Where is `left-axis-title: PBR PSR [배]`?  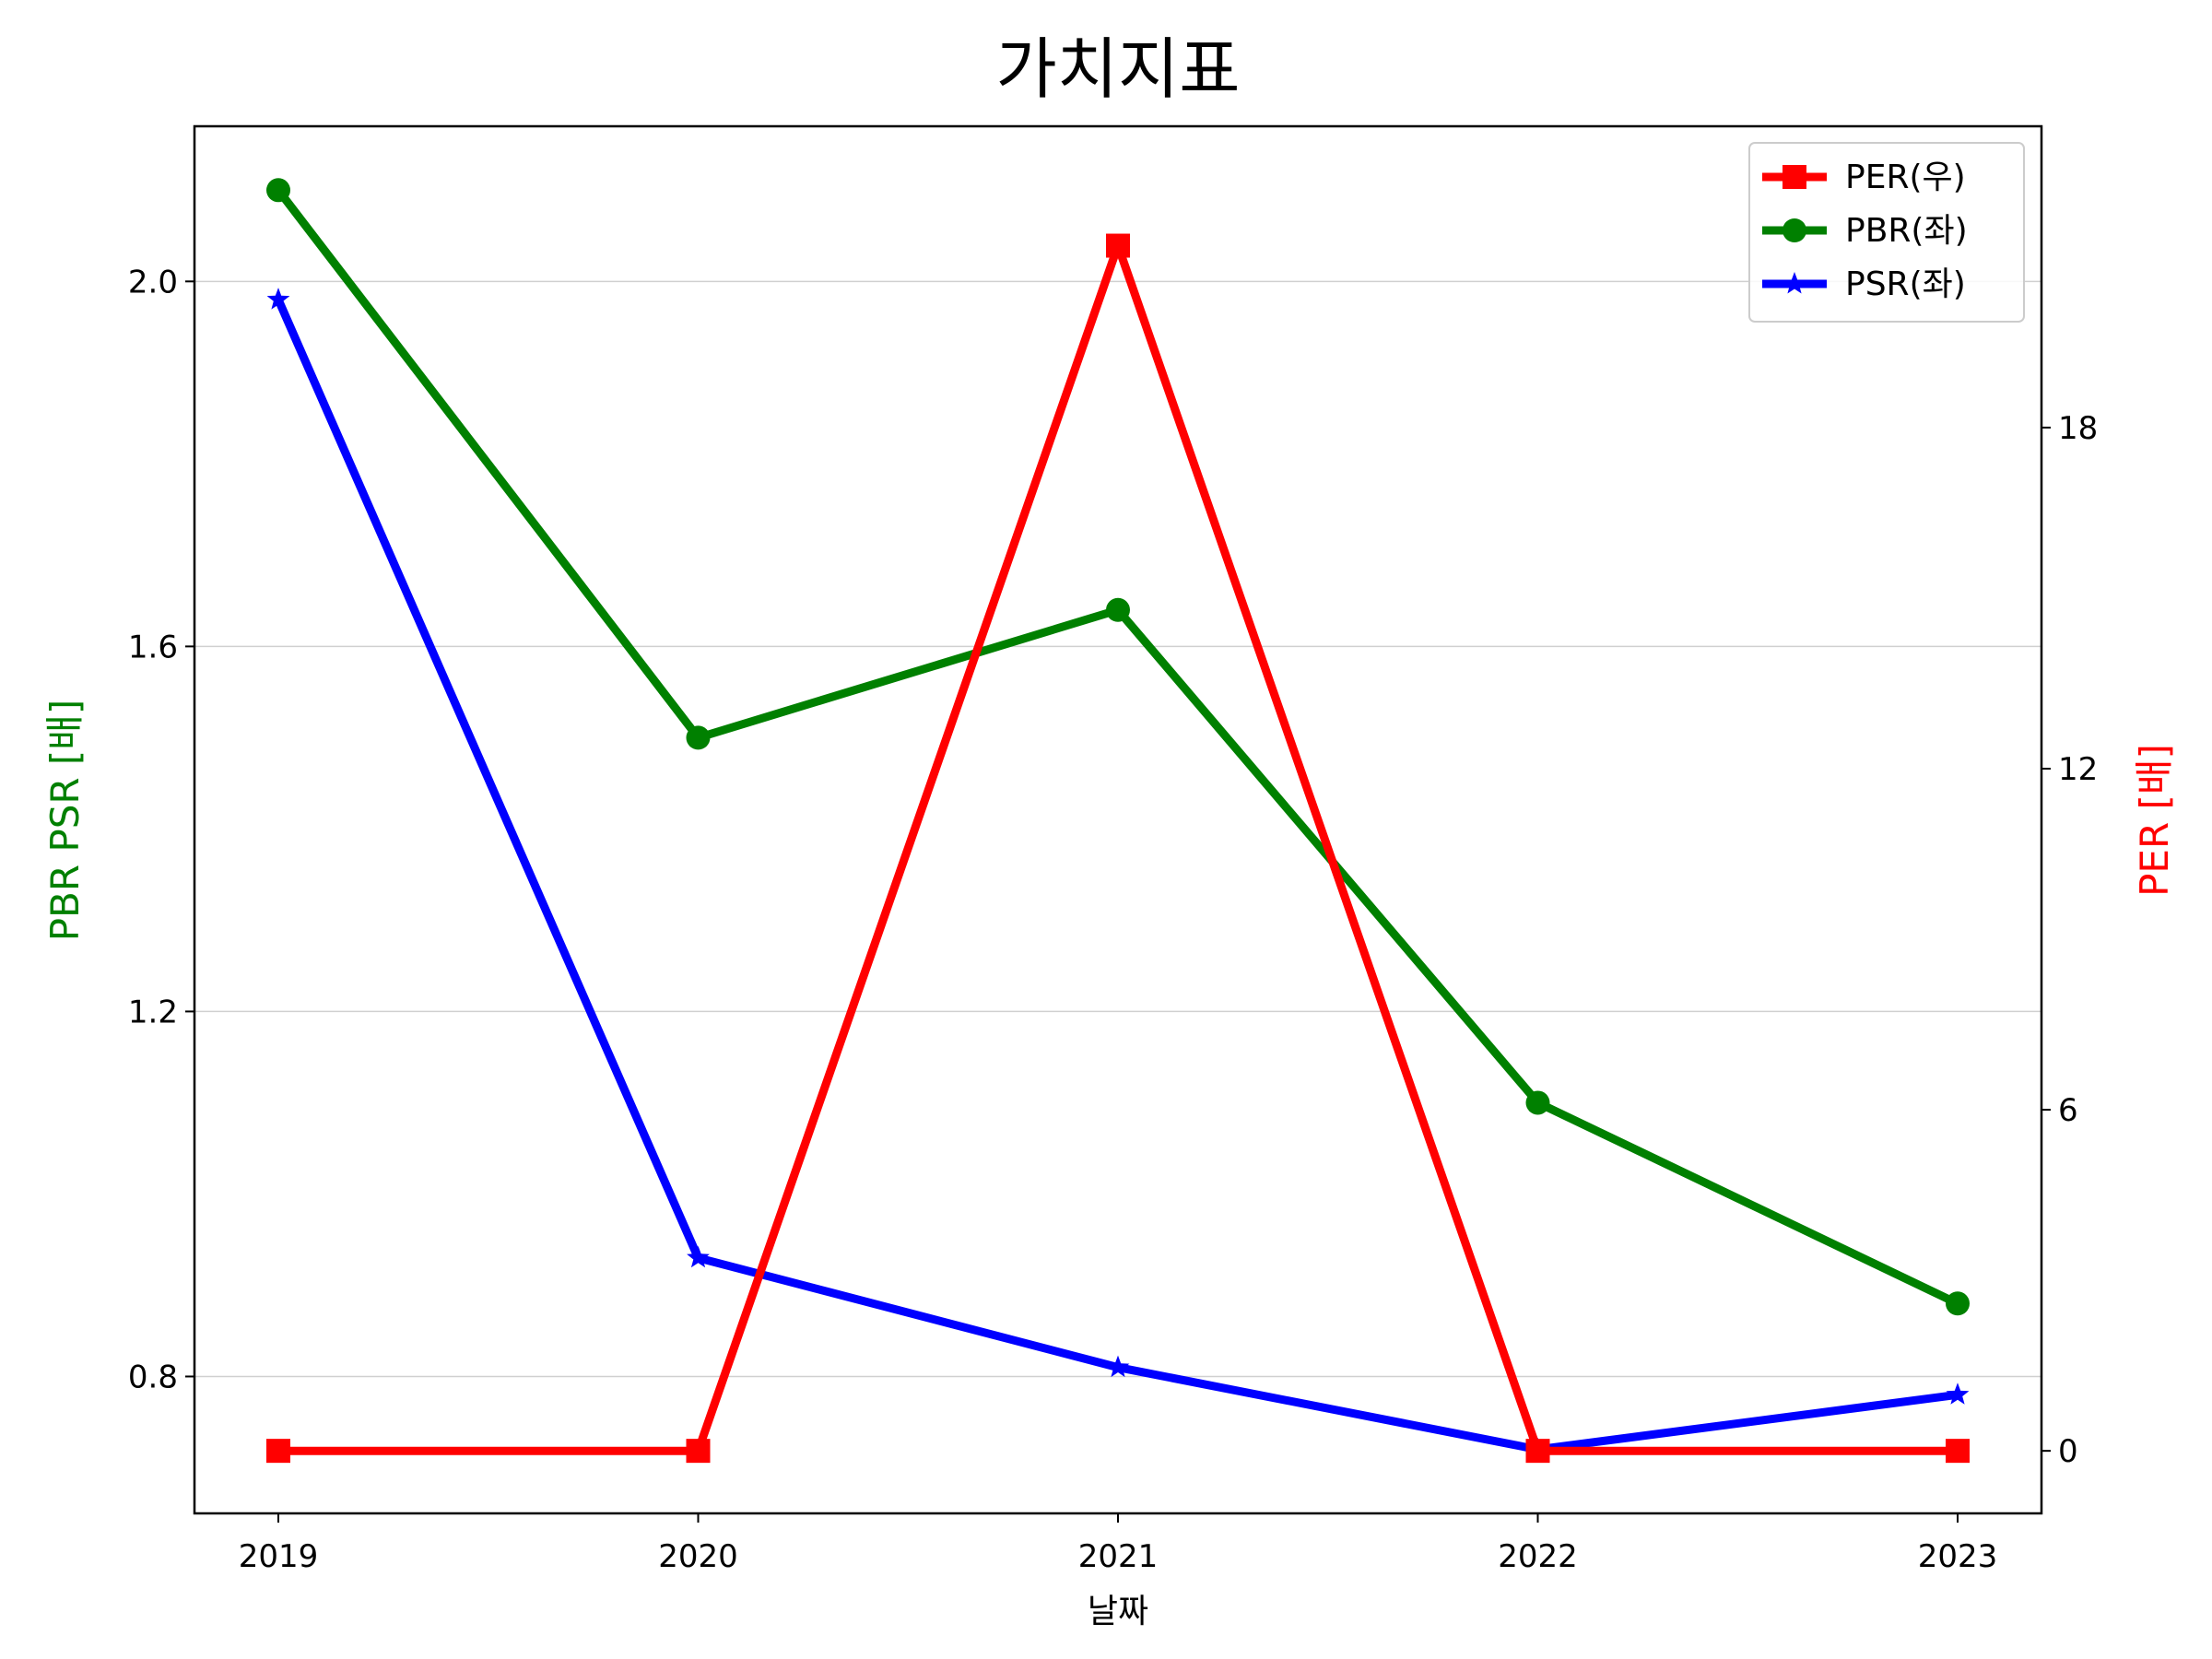 left-axis-title: PBR PSR [배] is located at coordinates (65, 821).